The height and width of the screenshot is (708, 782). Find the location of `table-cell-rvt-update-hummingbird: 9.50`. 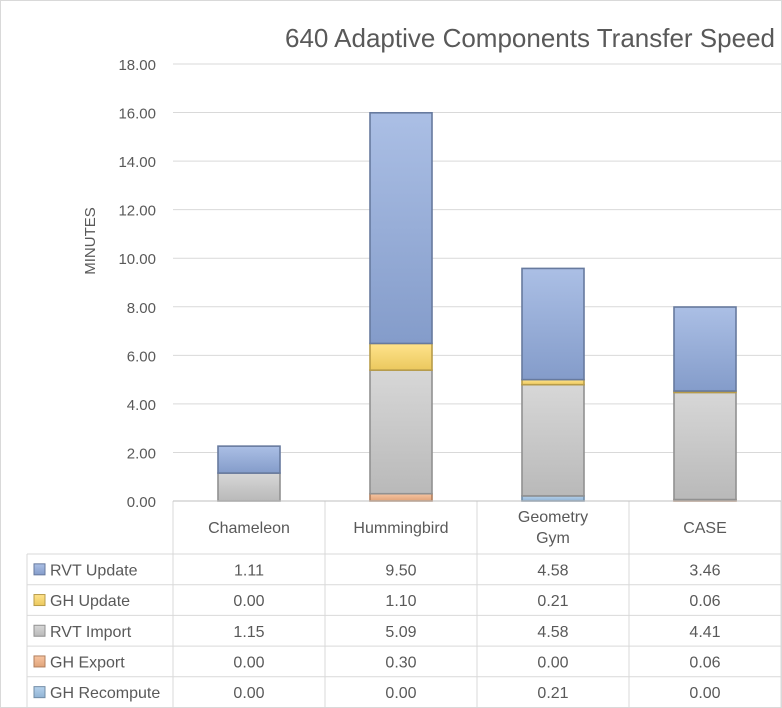

table-cell-rvt-update-hummingbird: 9.50 is located at coordinates (400, 570).